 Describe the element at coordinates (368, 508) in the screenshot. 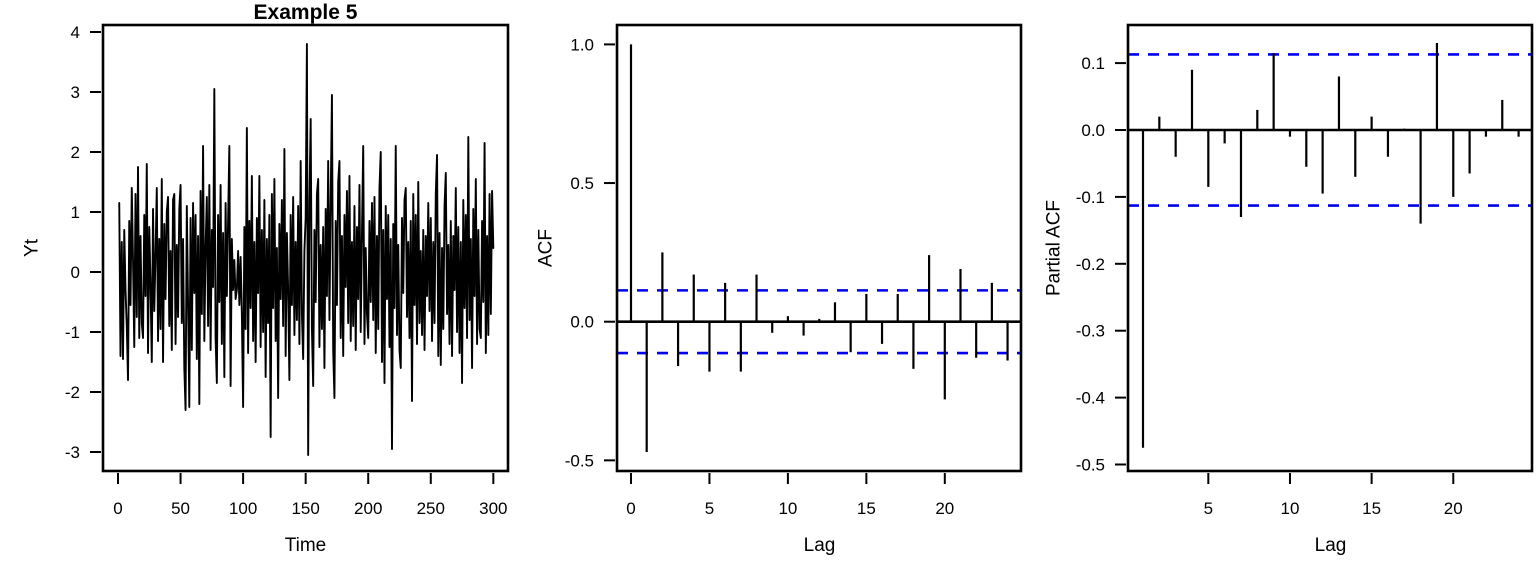

I see `timeseries-x-tick-label: 200` at that location.